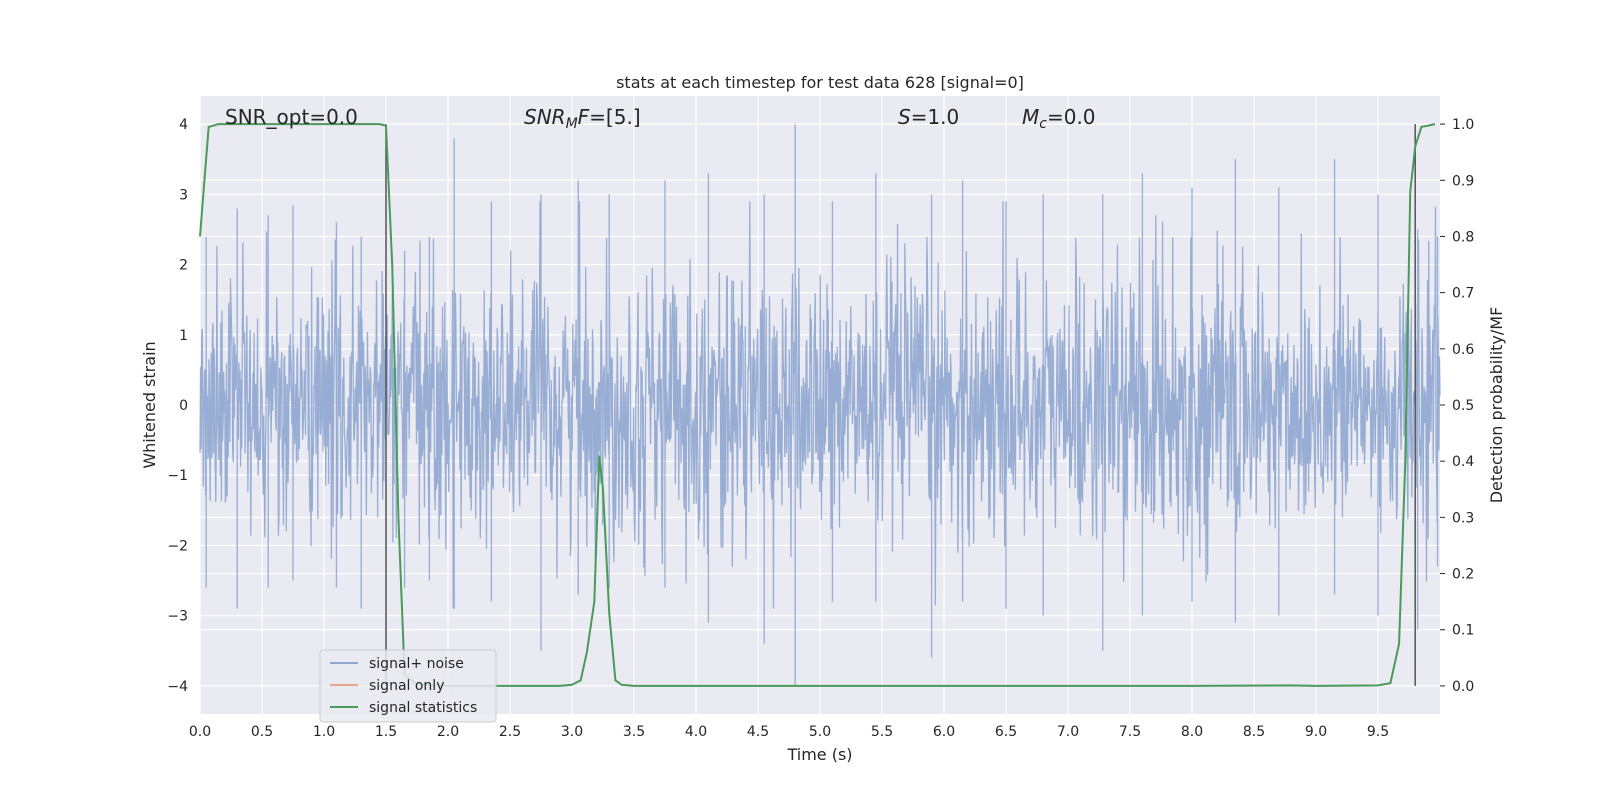  What do you see at coordinates (386, 732) in the screenshot?
I see `x-tick-label: 1.5` at bounding box center [386, 732].